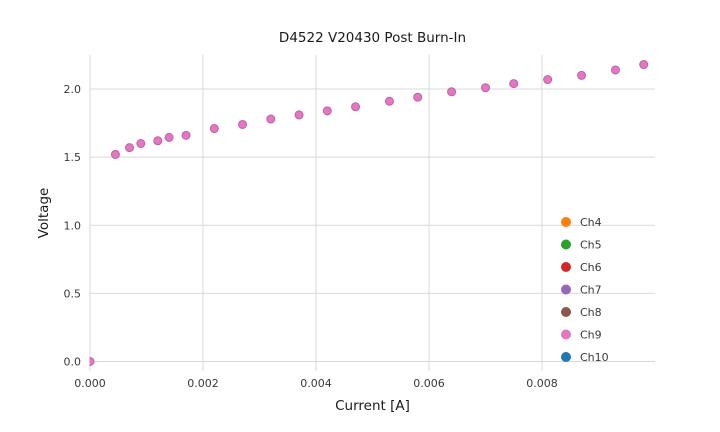  I want to click on legend-label: Ch4, so click(591, 222).